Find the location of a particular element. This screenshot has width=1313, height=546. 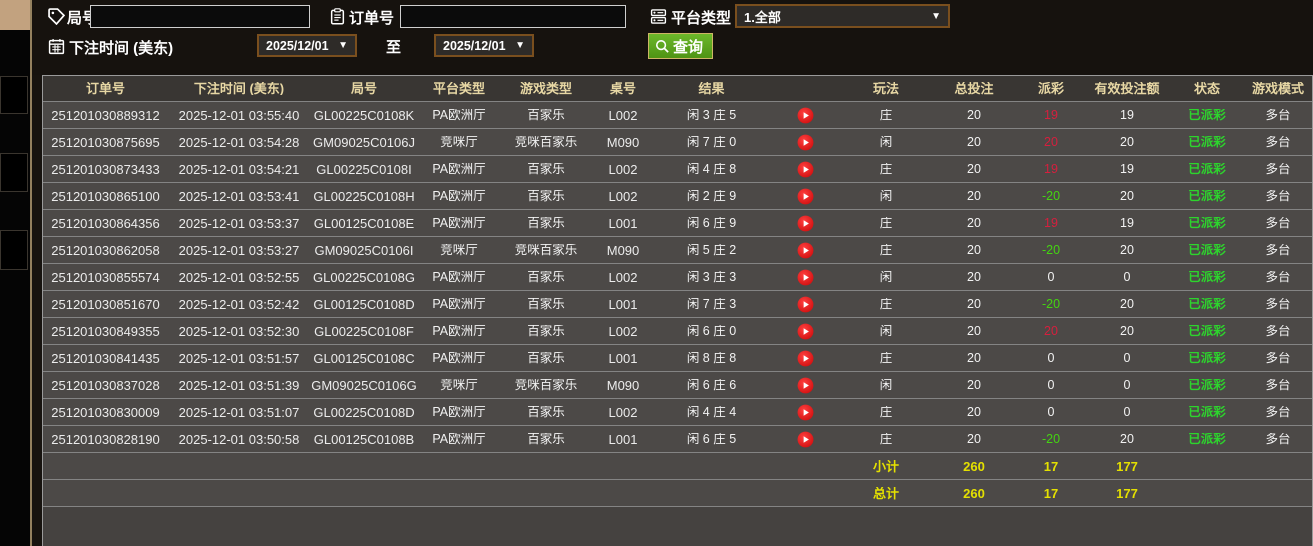

tag-icon is located at coordinates (56, 16).